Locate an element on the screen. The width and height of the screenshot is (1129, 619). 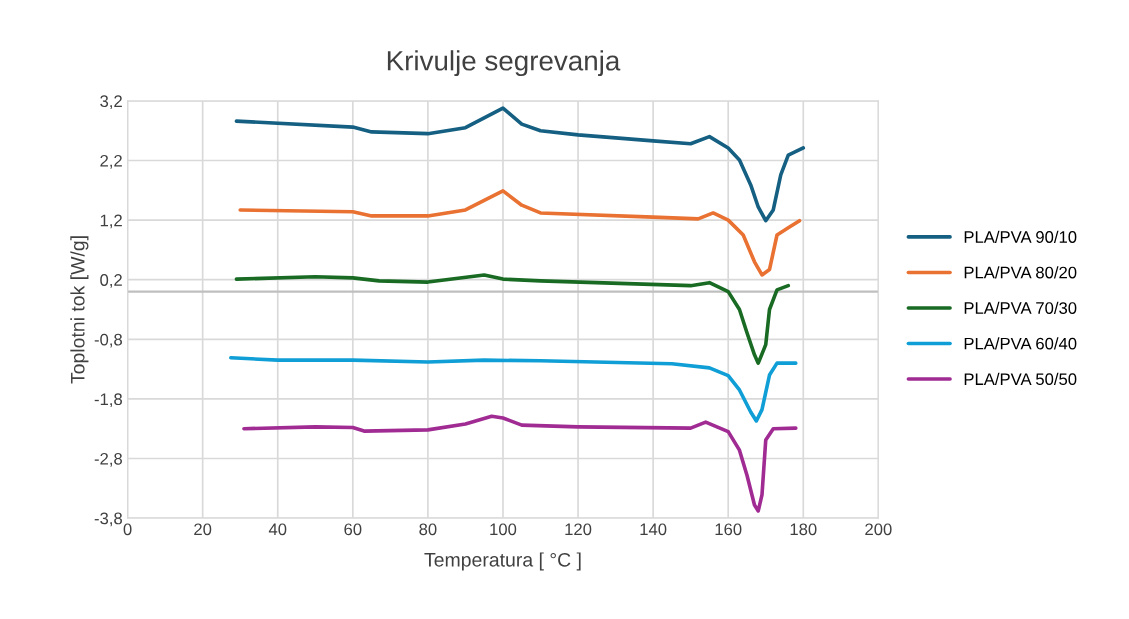
legend-label: PLA/PVA 50/50 is located at coordinates (1020, 379).